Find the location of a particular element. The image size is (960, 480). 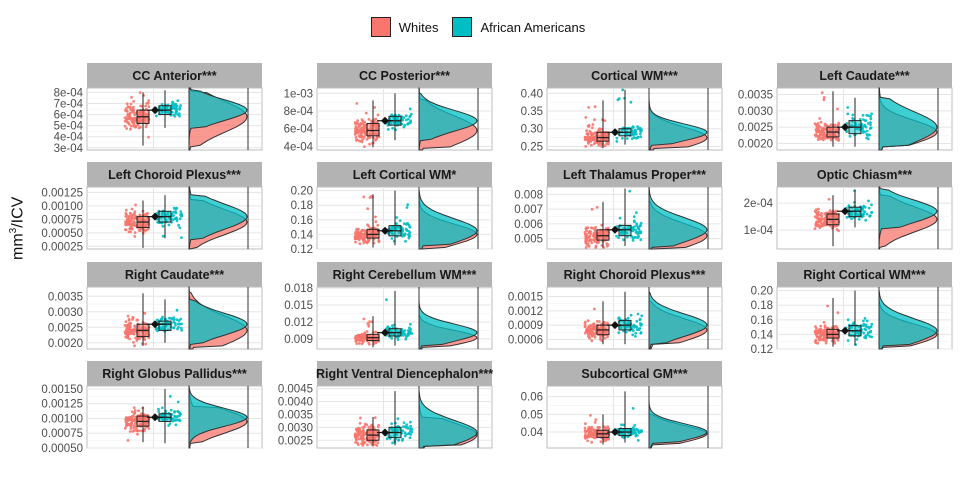

y-tick-label: 0.14 is located at coordinates (302, 235).